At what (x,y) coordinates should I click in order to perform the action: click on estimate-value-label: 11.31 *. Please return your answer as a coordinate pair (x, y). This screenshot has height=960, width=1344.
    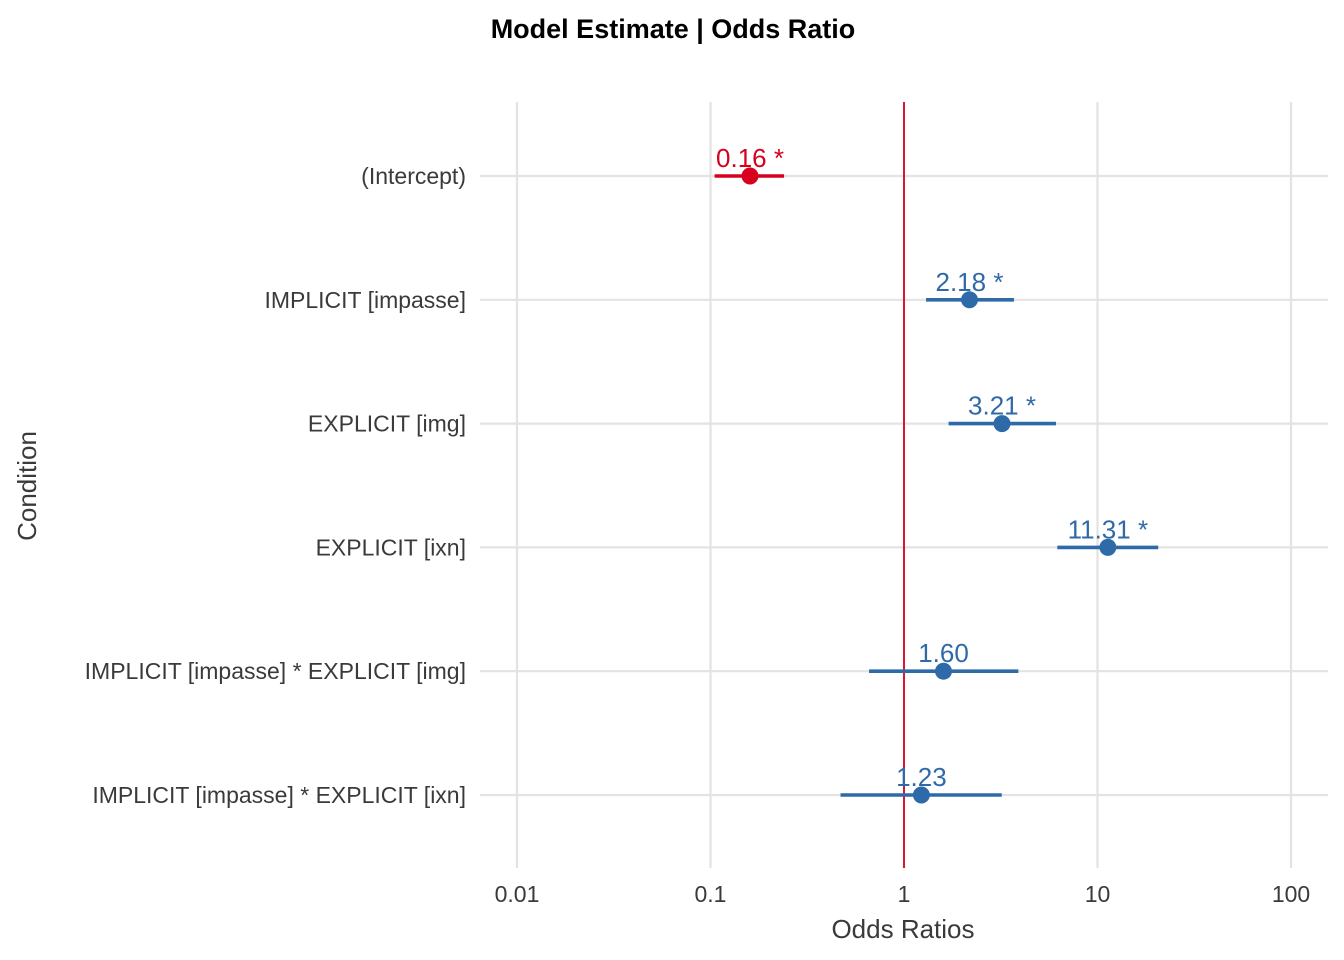
    Looking at the image, I should click on (1108, 529).